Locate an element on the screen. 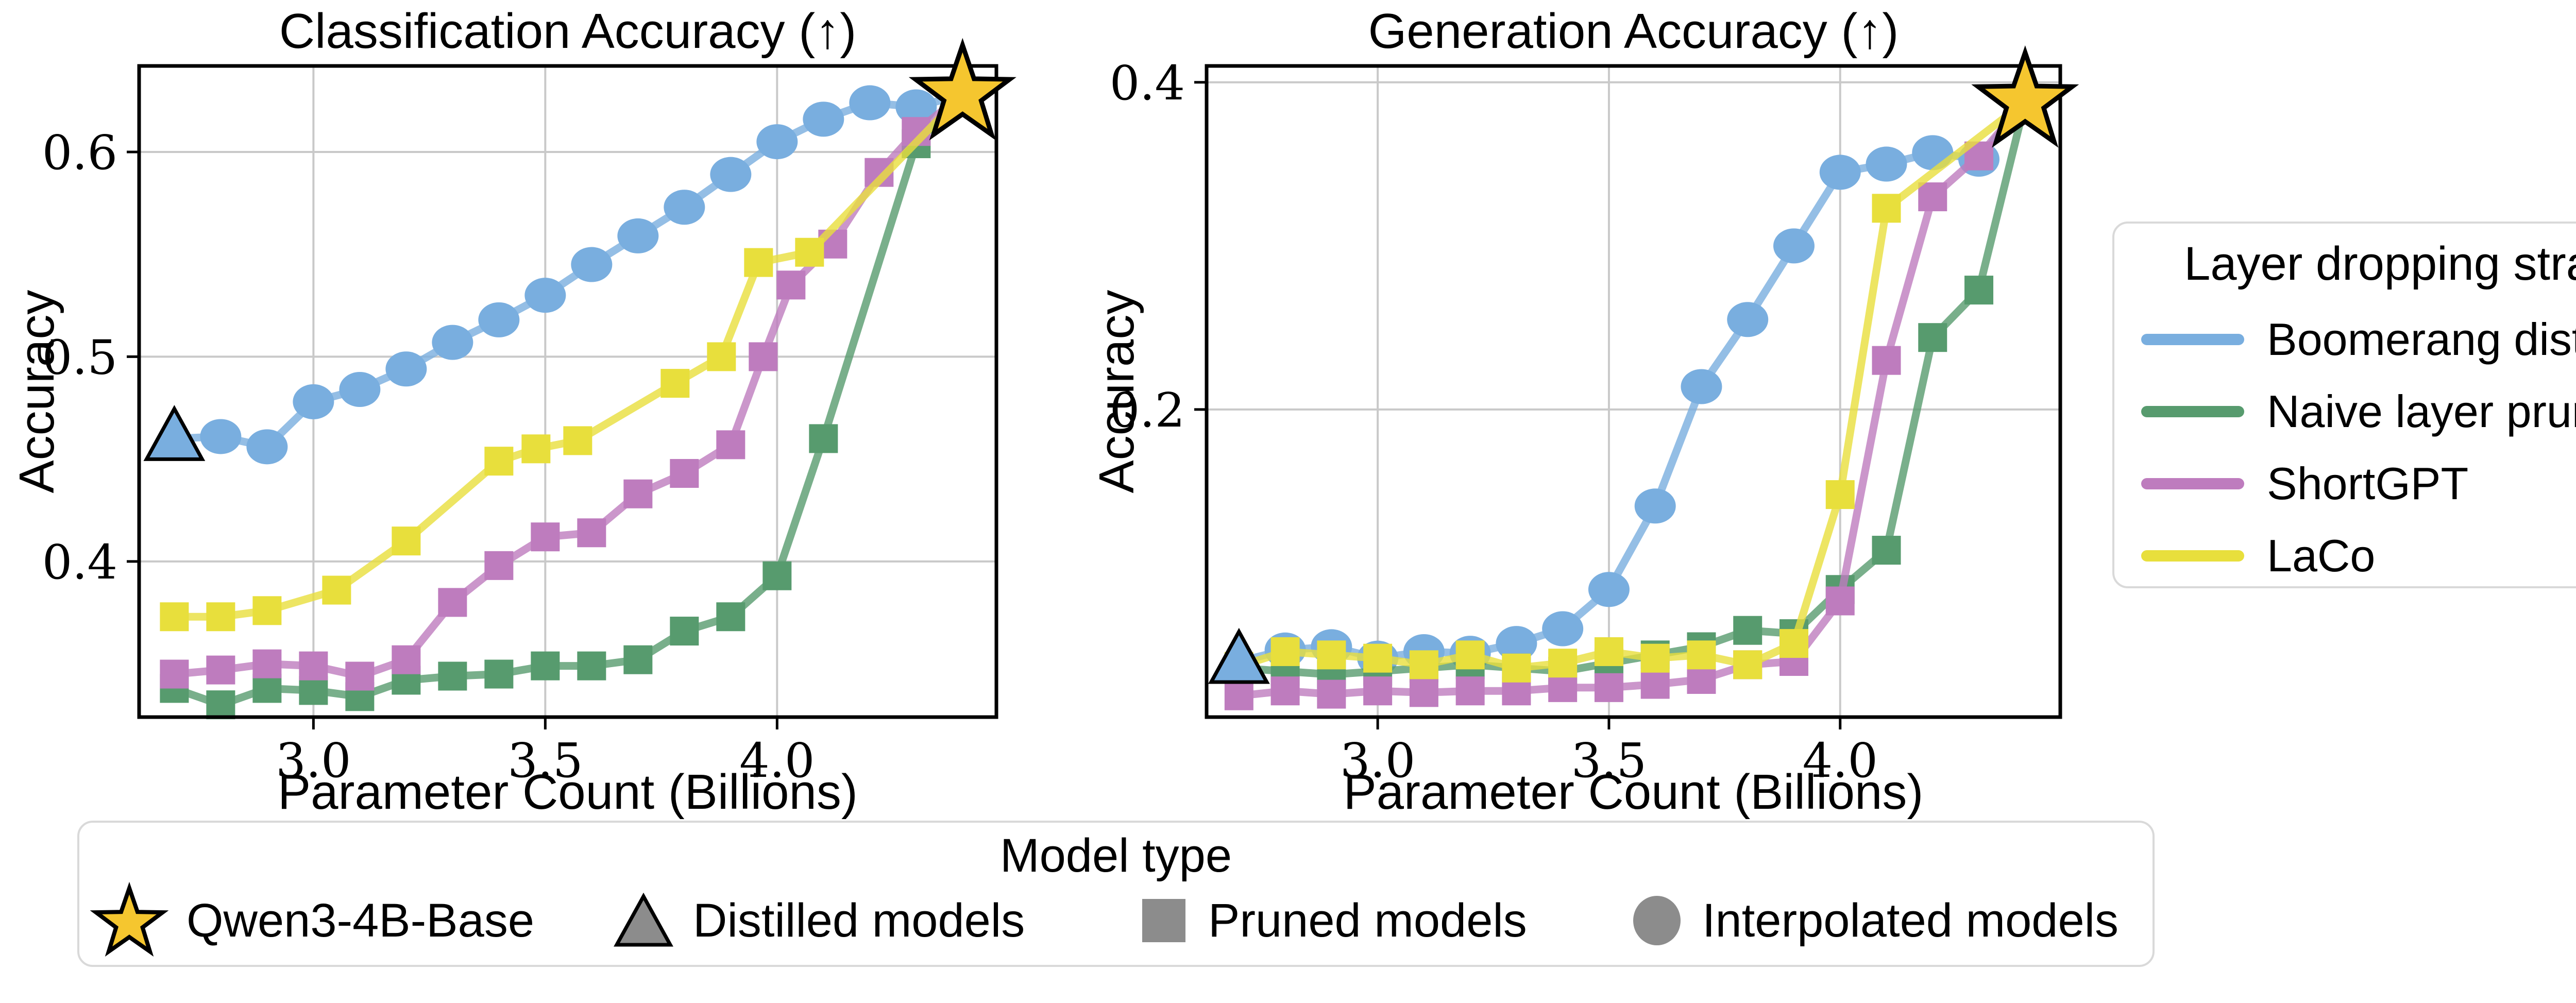 The width and height of the screenshot is (2576, 1003). triangle-icon is located at coordinates (643, 919).